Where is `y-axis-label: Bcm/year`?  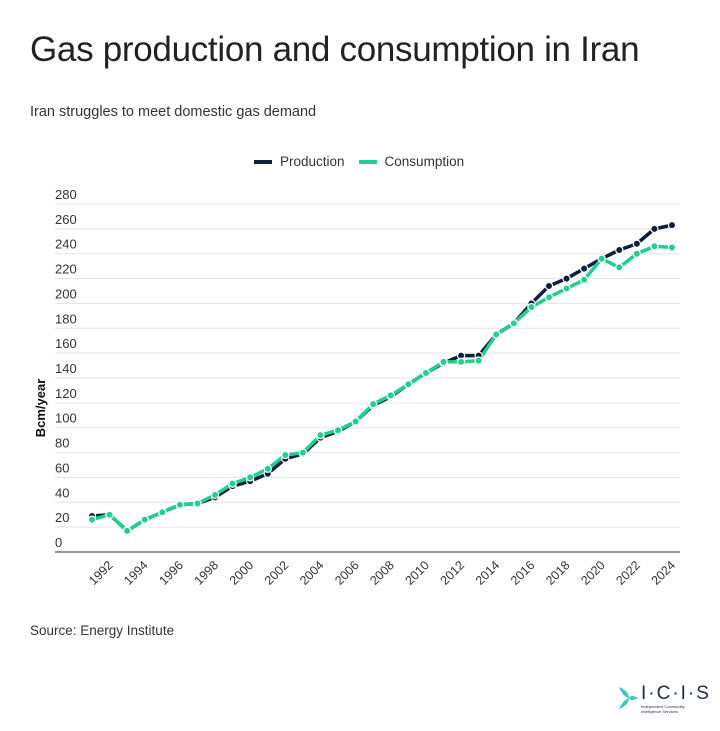
y-axis-label: Bcm/year is located at coordinates (40, 408).